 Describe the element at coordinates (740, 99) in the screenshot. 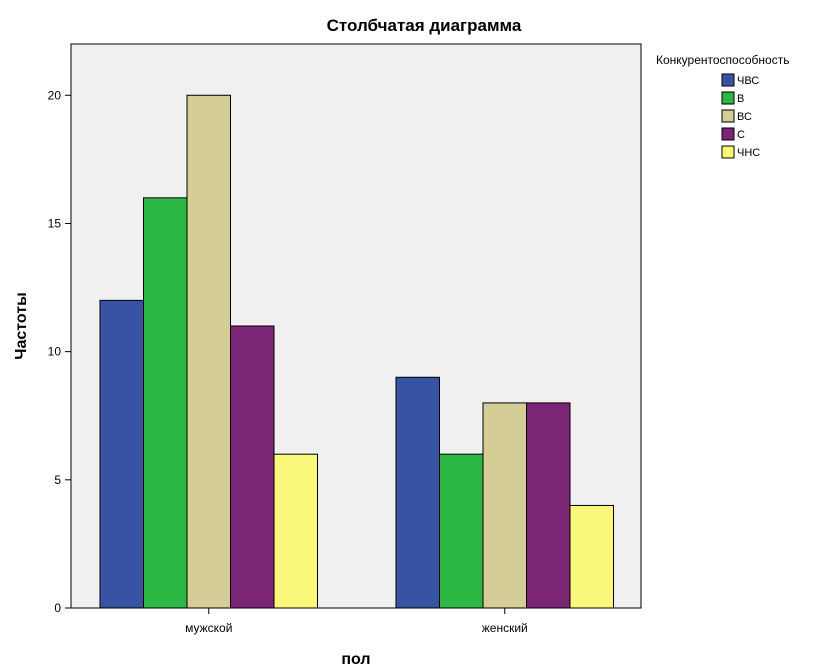

I see `legend-label: В` at that location.